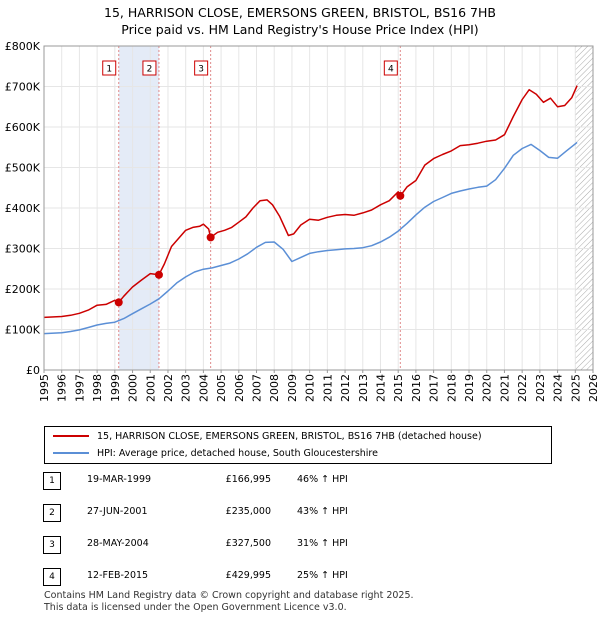  I want to click on x-tick-label: 1998, so click(97, 388).